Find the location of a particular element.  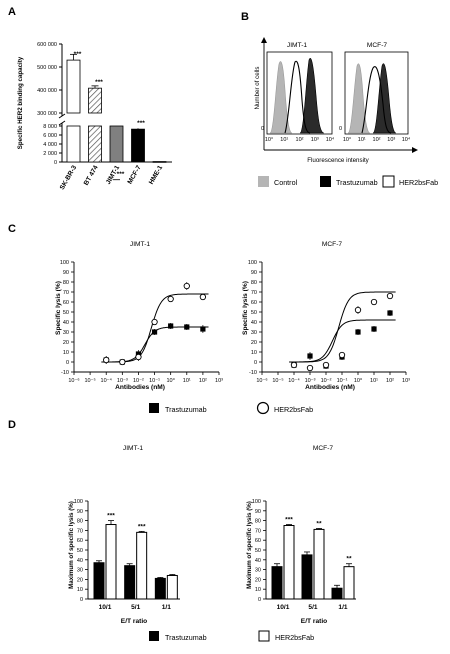

panel-c-ytick-label: 100 is located at coordinates (252, 263).